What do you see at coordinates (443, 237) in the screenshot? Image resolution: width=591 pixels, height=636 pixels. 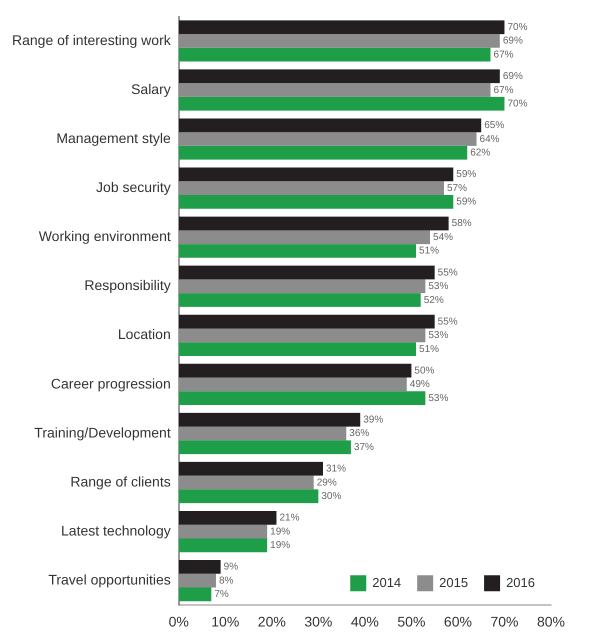 I see `data-label: 54%` at bounding box center [443, 237].